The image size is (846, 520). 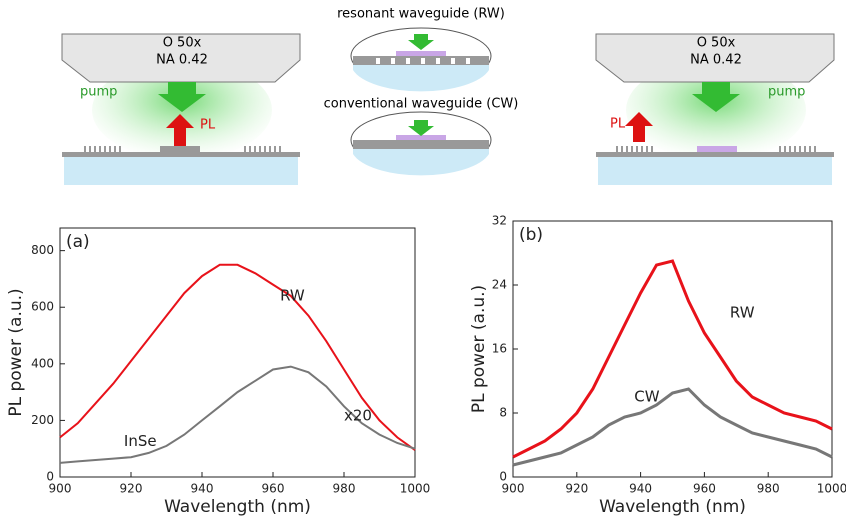 What do you see at coordinates (358, 416) in the screenshot?
I see `annotation: x20` at bounding box center [358, 416].